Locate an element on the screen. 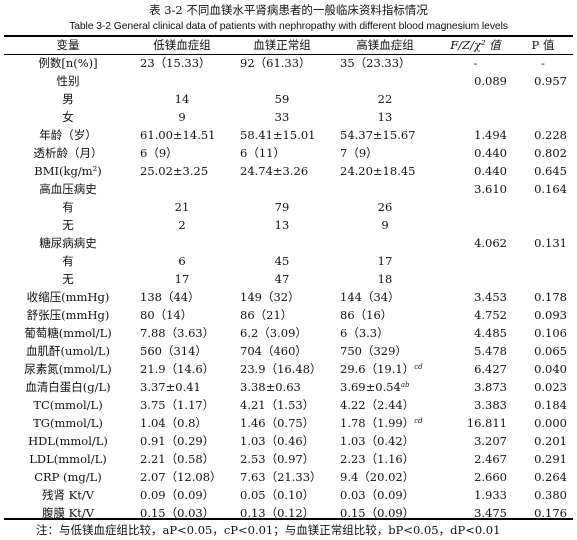 The width and height of the screenshot is (577, 540). cell-normal-mg: 0.13（0.12） is located at coordinates (277, 513).